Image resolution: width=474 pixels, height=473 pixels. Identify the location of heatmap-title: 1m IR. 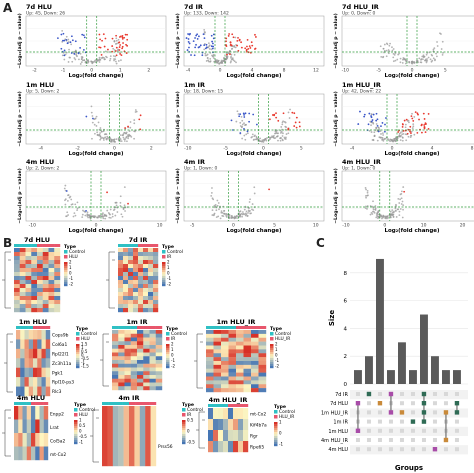
(137, 322).